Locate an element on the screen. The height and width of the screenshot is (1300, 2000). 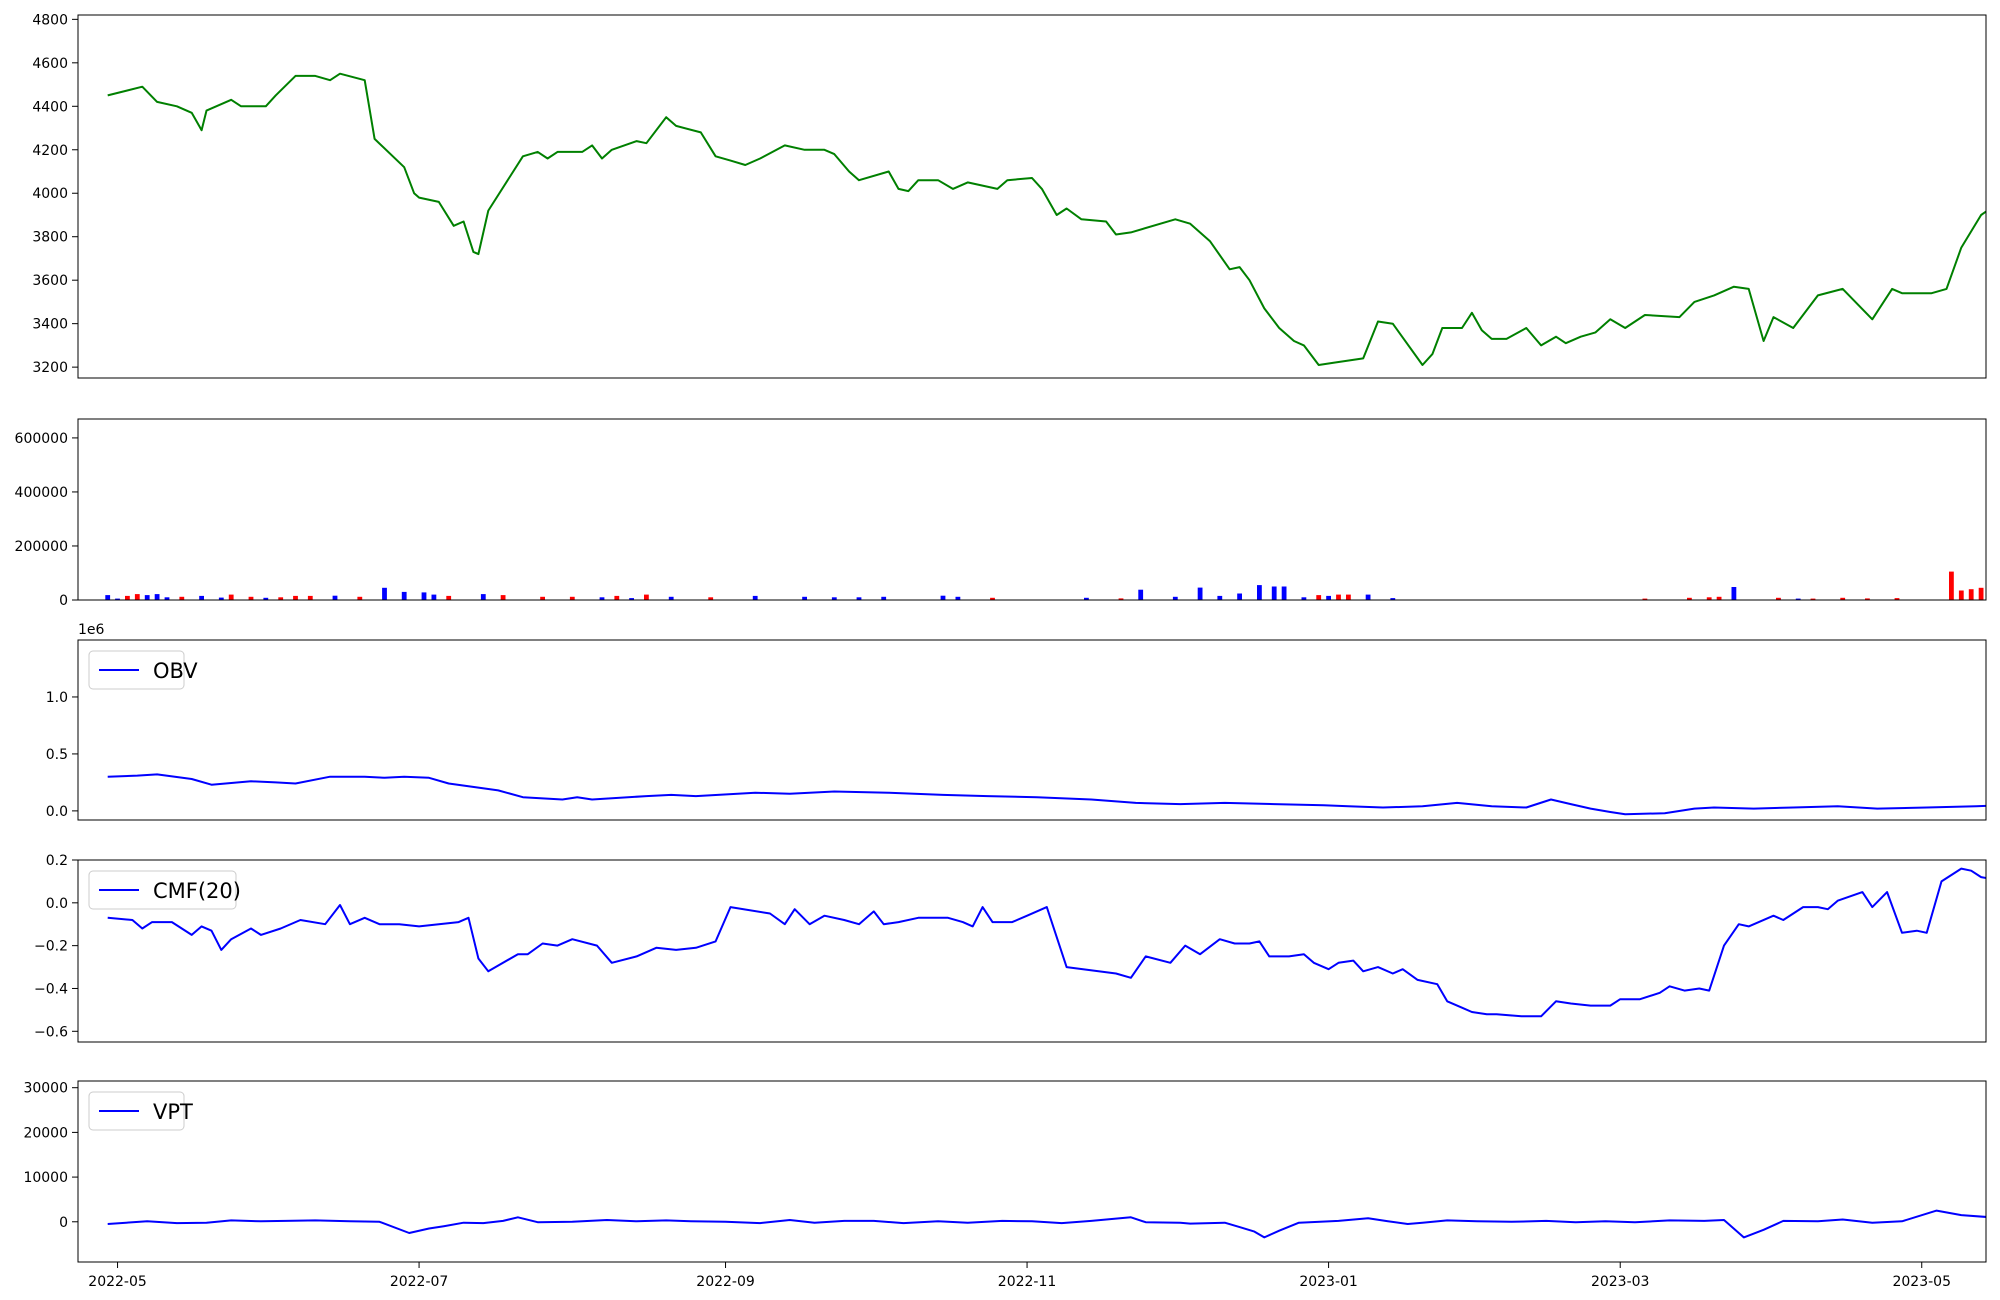
y-tick-label: 400000 is located at coordinates (41, 493).